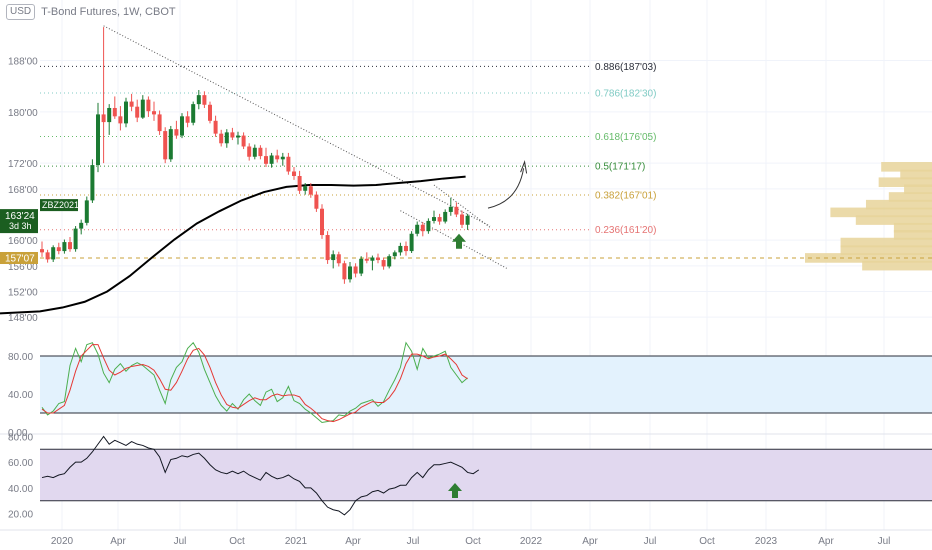  What do you see at coordinates (23, 293) in the screenshot?
I see `price-tick-label: 152'00` at bounding box center [23, 293].